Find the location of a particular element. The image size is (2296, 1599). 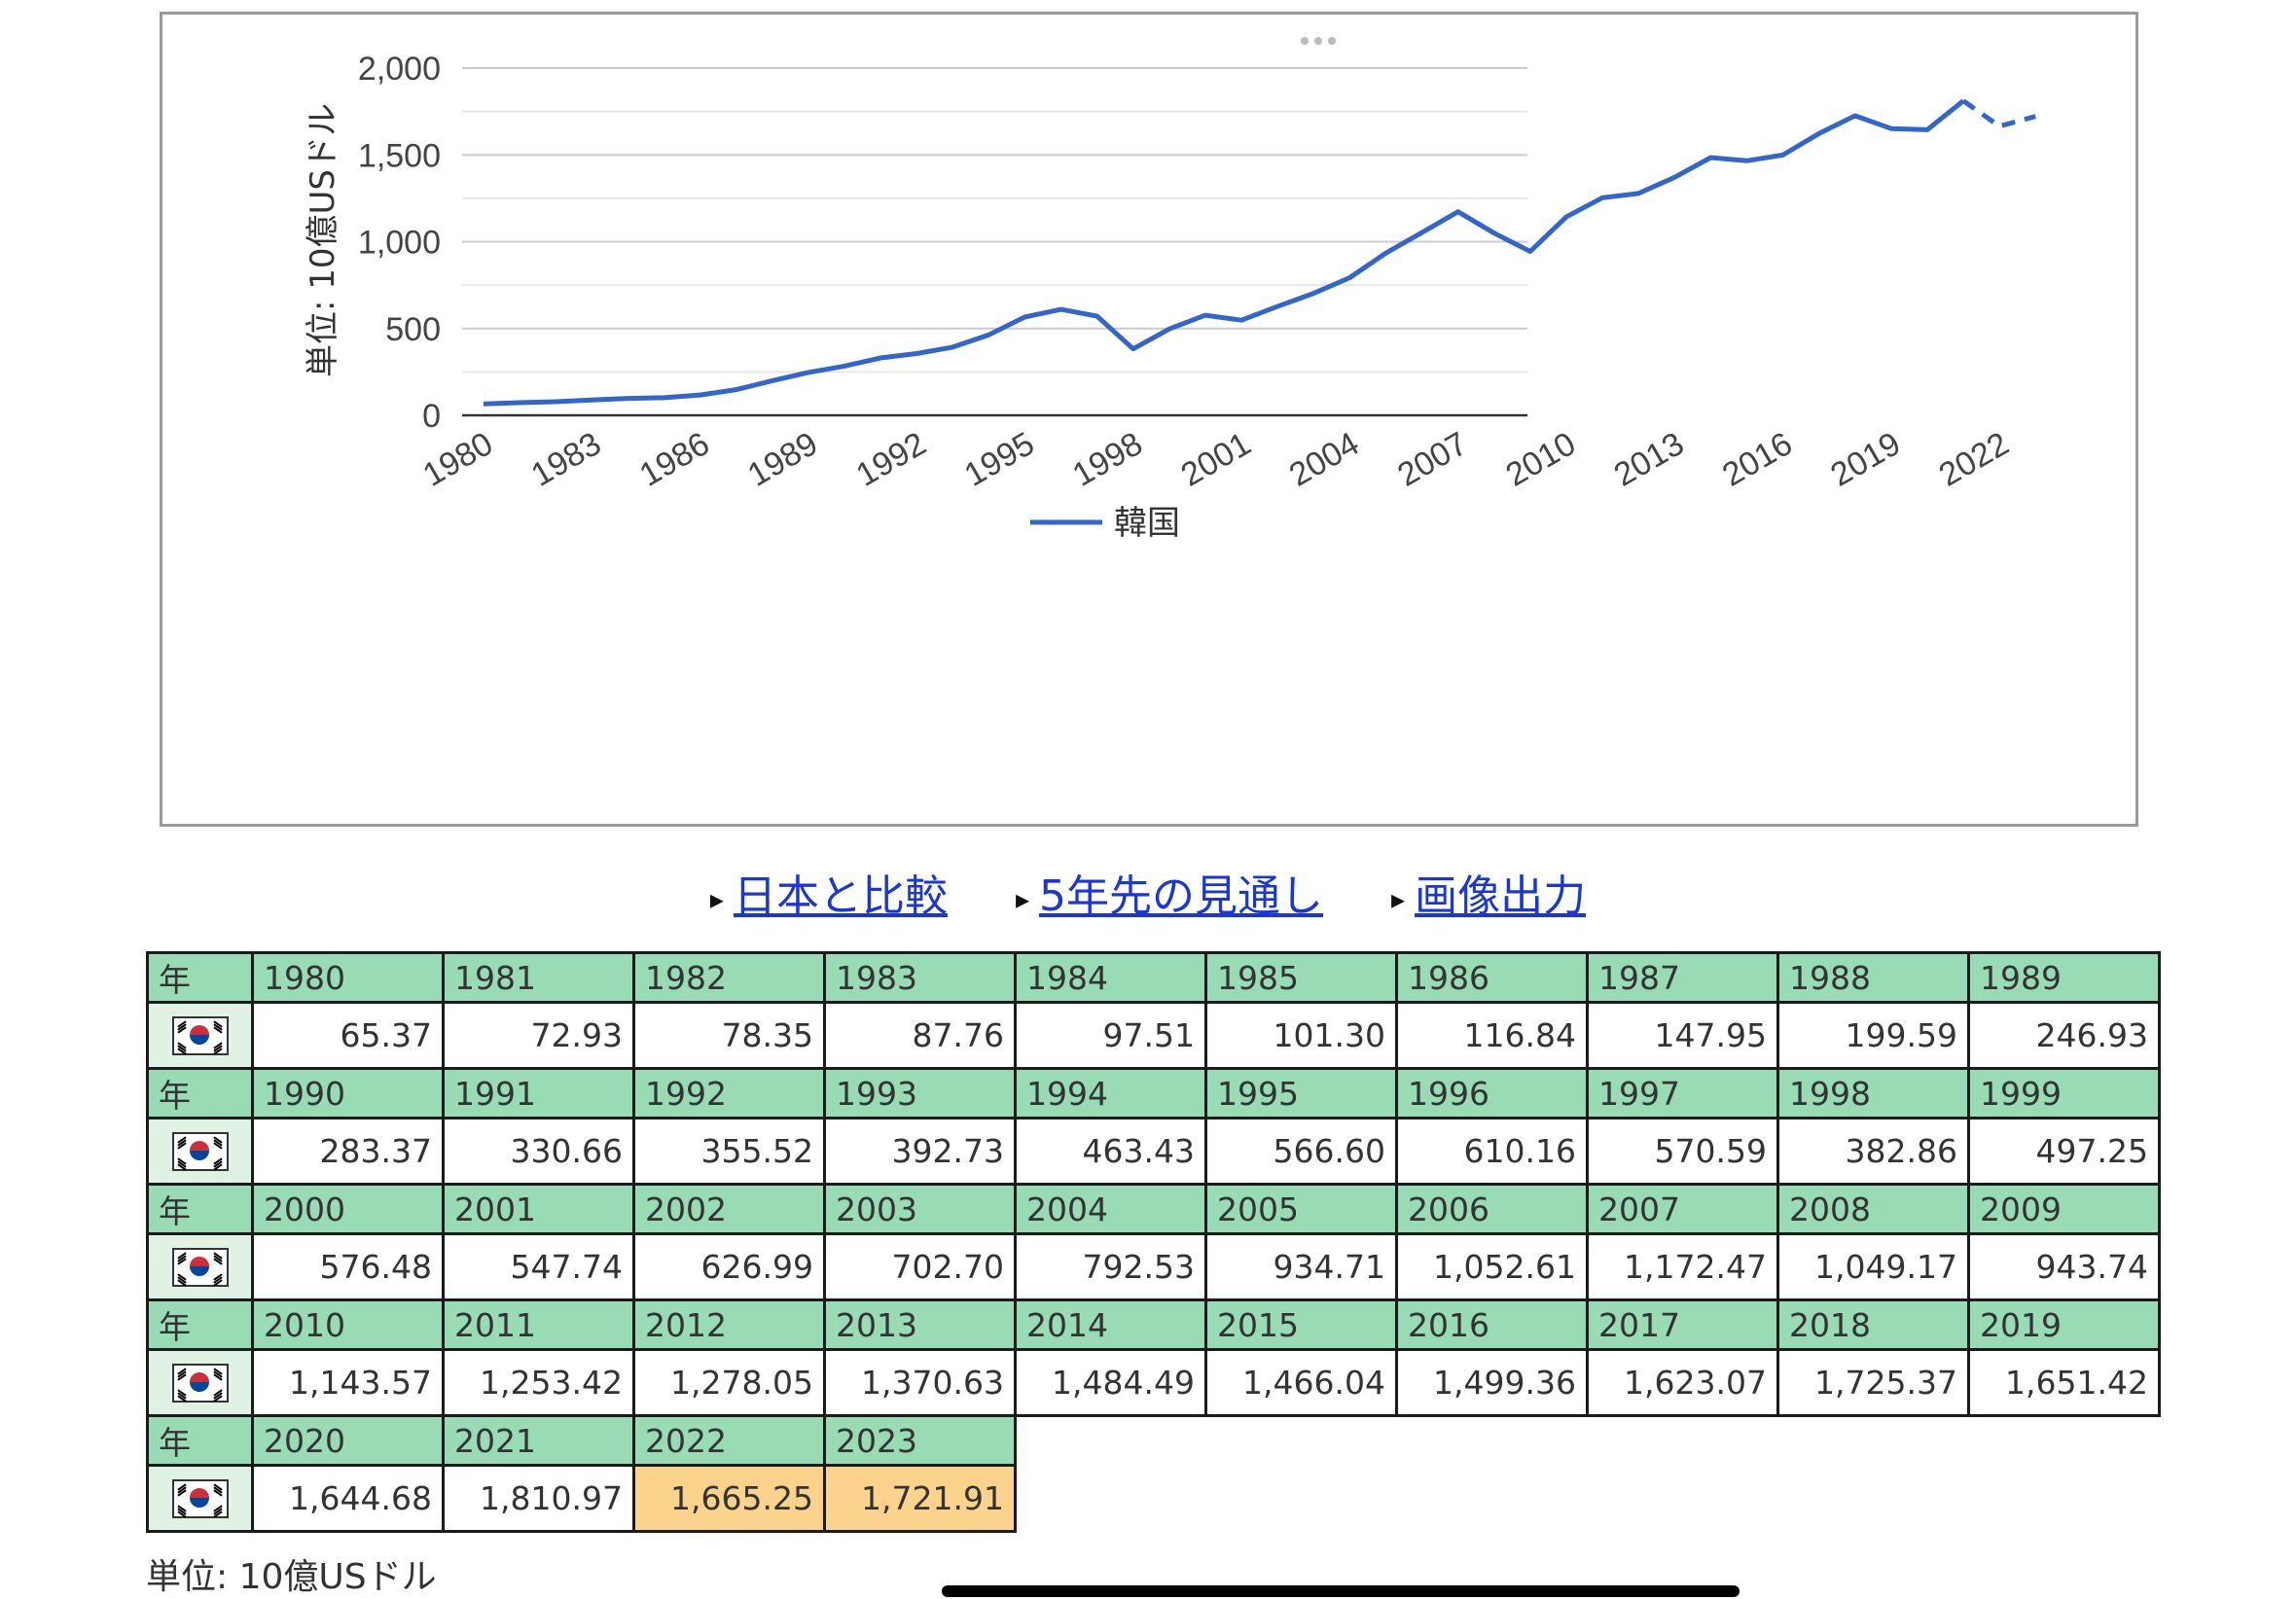

link-five-year-outlook: ▸ 5年先の見通し is located at coordinates (1169, 892).